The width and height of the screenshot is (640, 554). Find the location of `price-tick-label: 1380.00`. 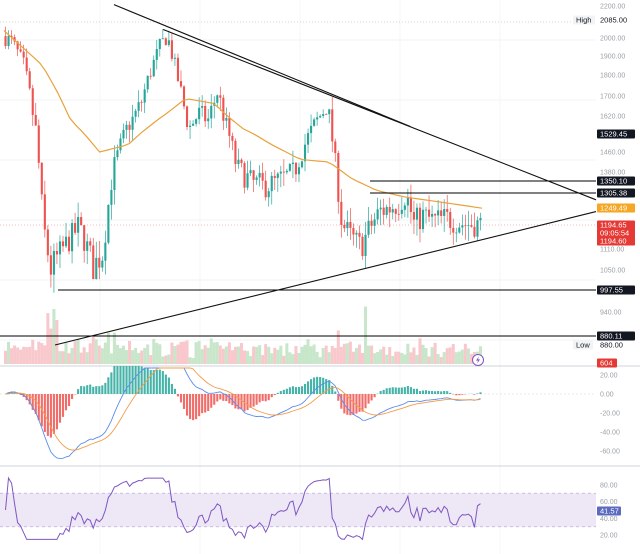

price-tick-label: 1380.00 is located at coordinates (612, 173).